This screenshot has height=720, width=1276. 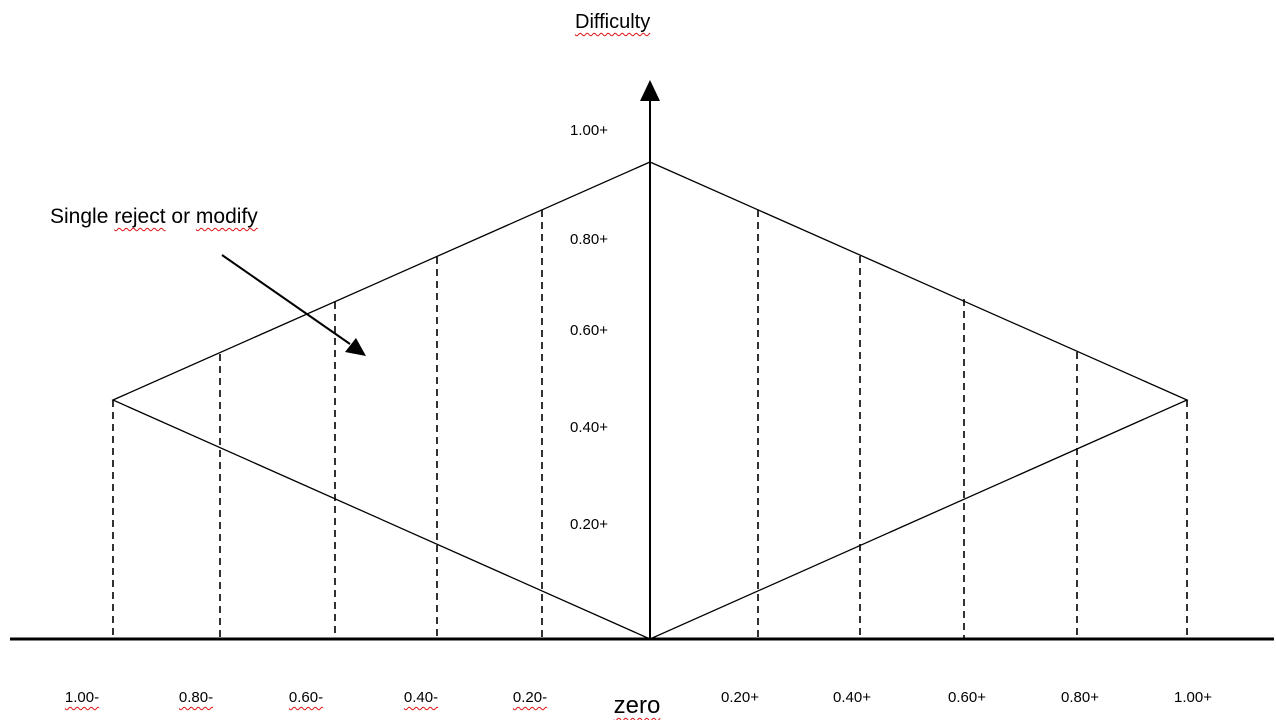 What do you see at coordinates (637, 705) in the screenshot?
I see `x-center-label: zero` at bounding box center [637, 705].